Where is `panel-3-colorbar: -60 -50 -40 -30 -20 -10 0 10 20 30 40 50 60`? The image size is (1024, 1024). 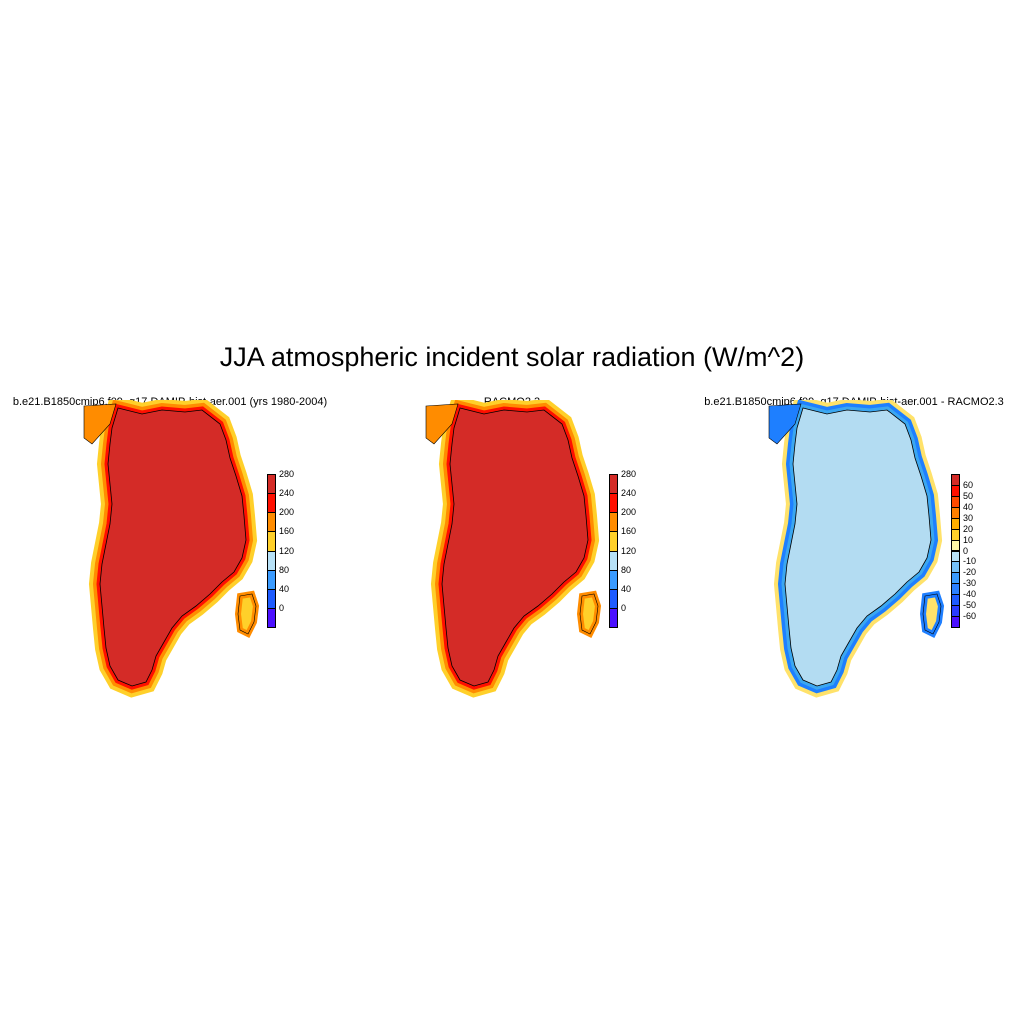 panel-3-colorbar: -60 -50 -40 -30 -20 -10 0 10 20 30 40 50 60 is located at coordinates (981, 551).